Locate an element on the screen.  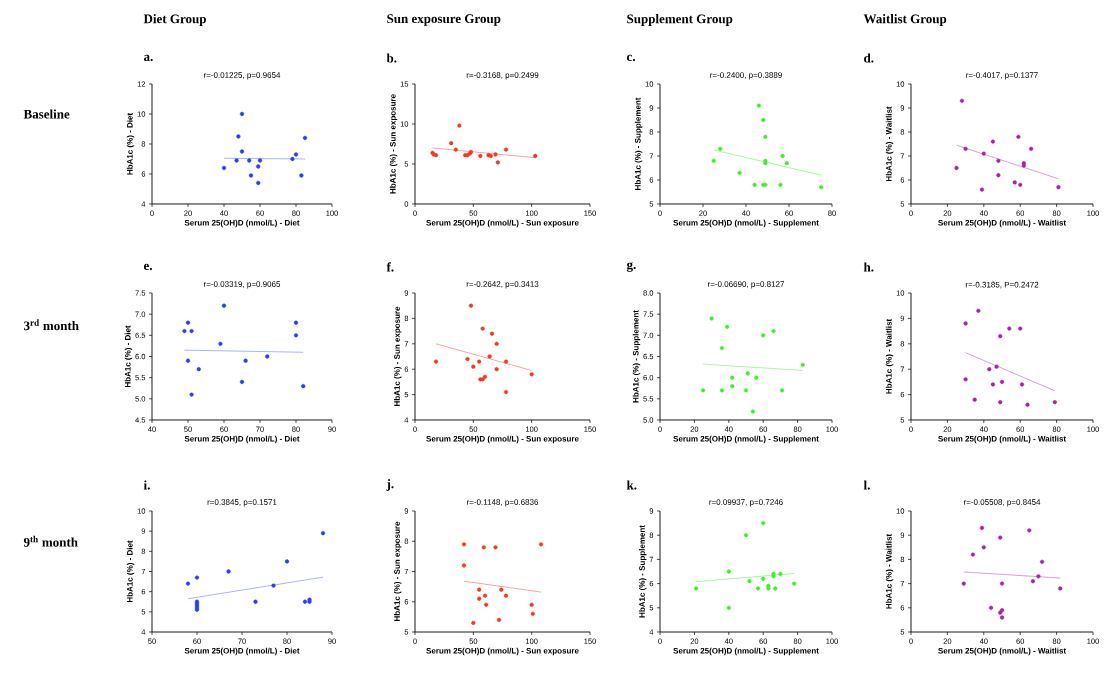
text: r=0.3845, p=0.1571 is located at coordinates (242, 503).